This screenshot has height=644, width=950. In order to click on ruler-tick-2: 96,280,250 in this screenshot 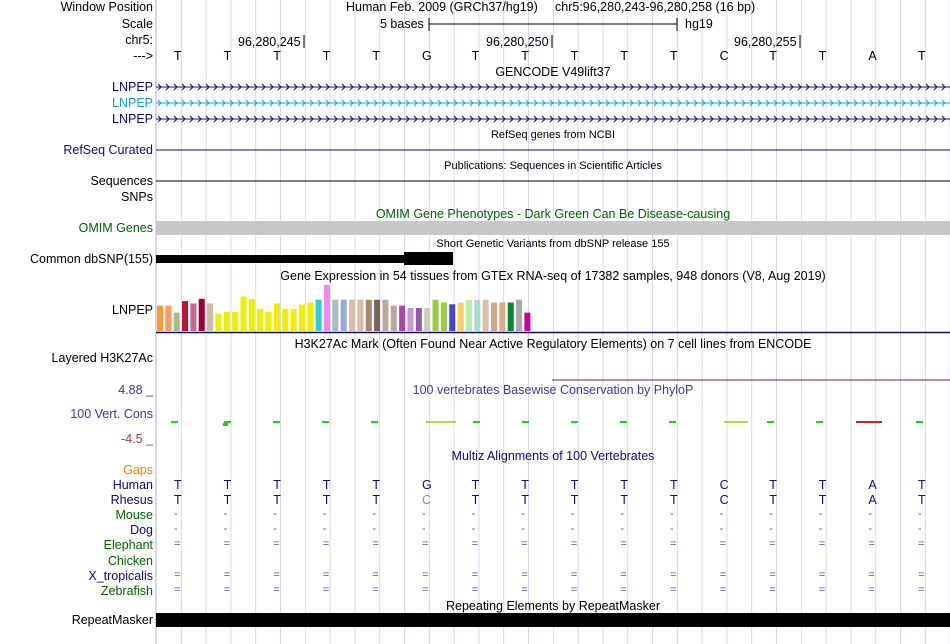, I will do `click(517, 42)`.